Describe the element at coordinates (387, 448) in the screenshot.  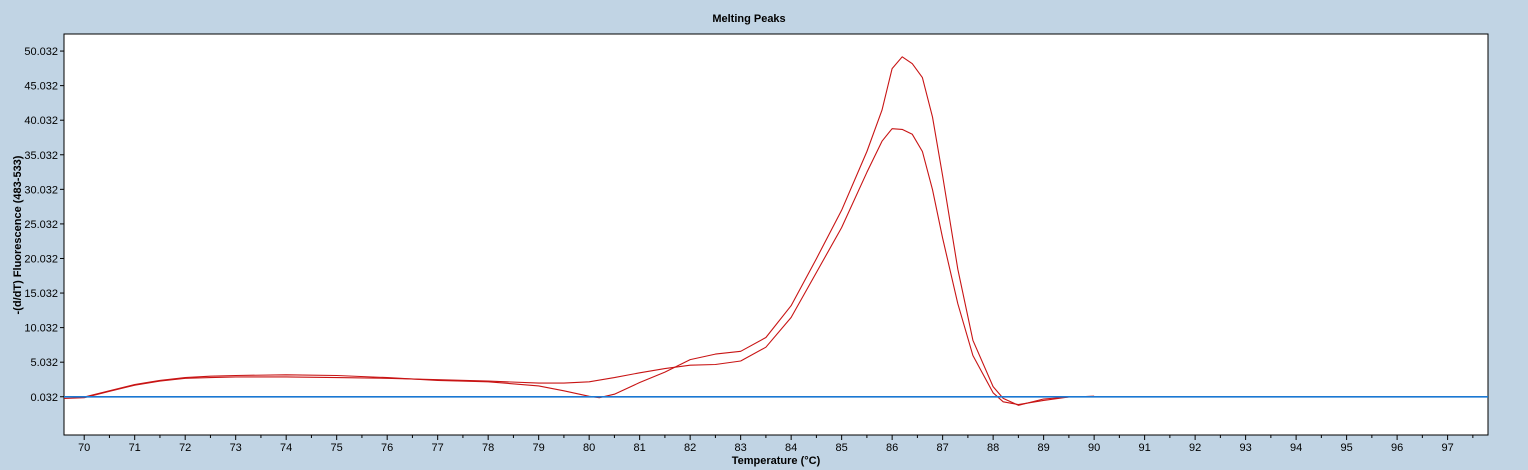
I see `x-tick-label: 76` at that location.